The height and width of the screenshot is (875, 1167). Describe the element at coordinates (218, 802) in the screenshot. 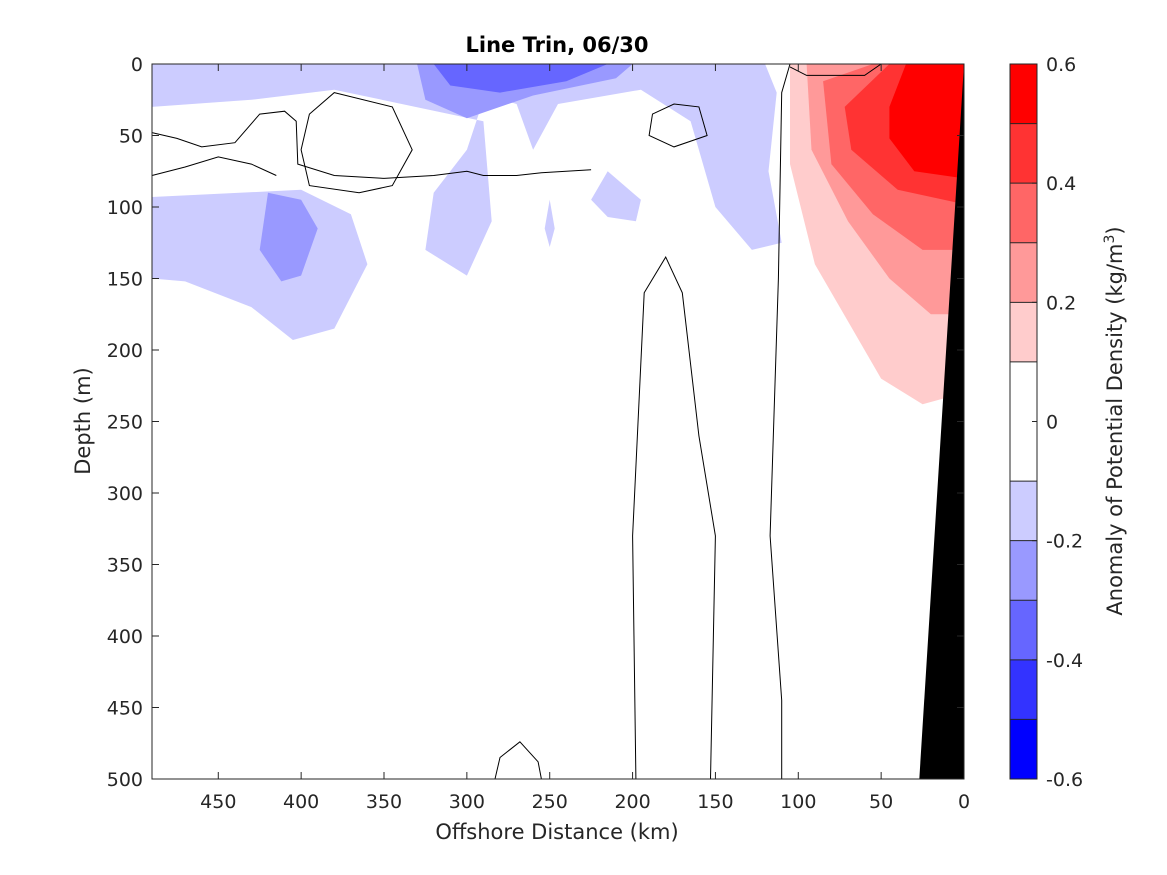

I see `x-tick-label-450: 450` at that location.